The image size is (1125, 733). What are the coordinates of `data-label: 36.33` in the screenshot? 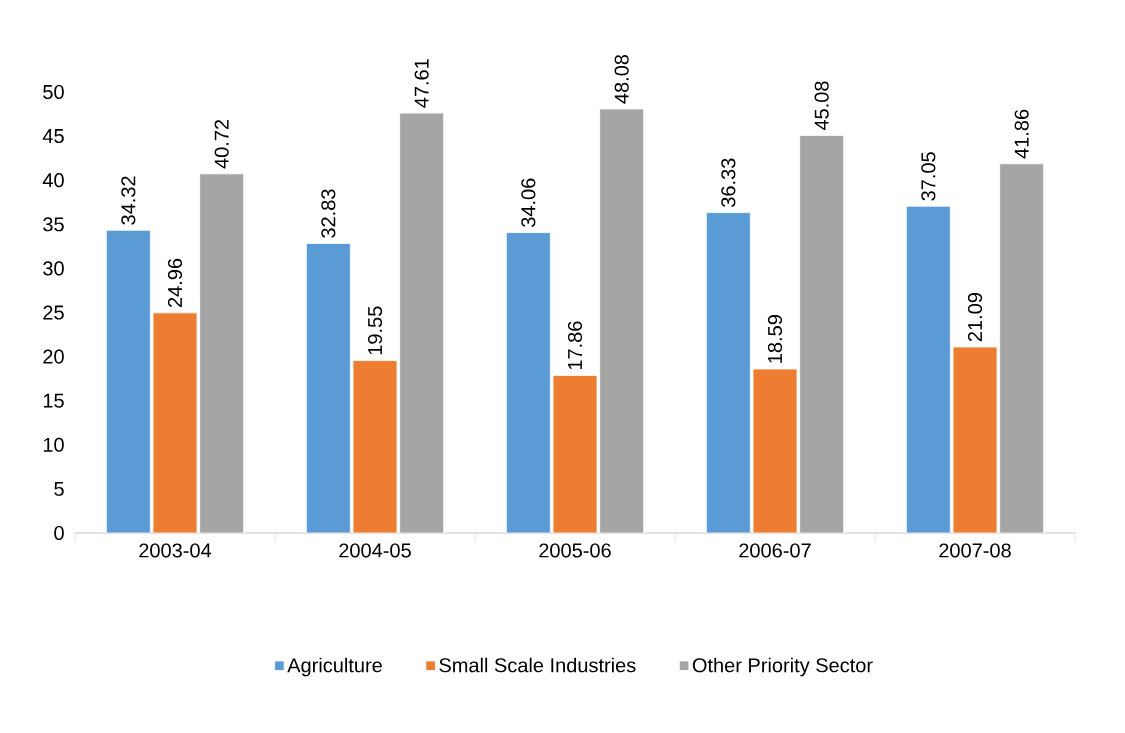 It's located at (728, 182).